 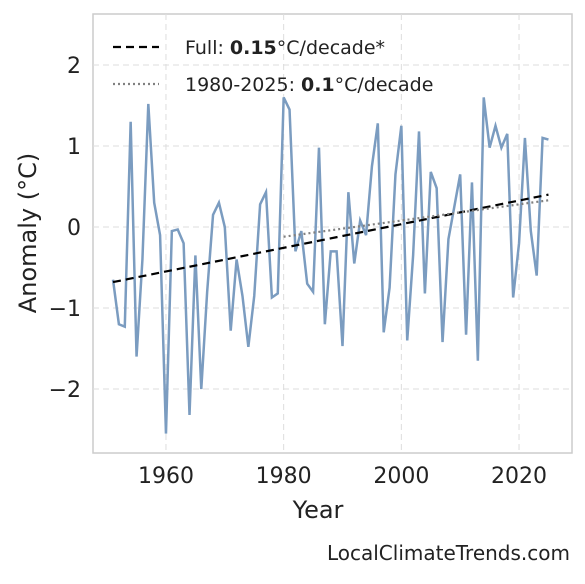 I want to click on x-tick-label: 2020, so click(x=519, y=476).